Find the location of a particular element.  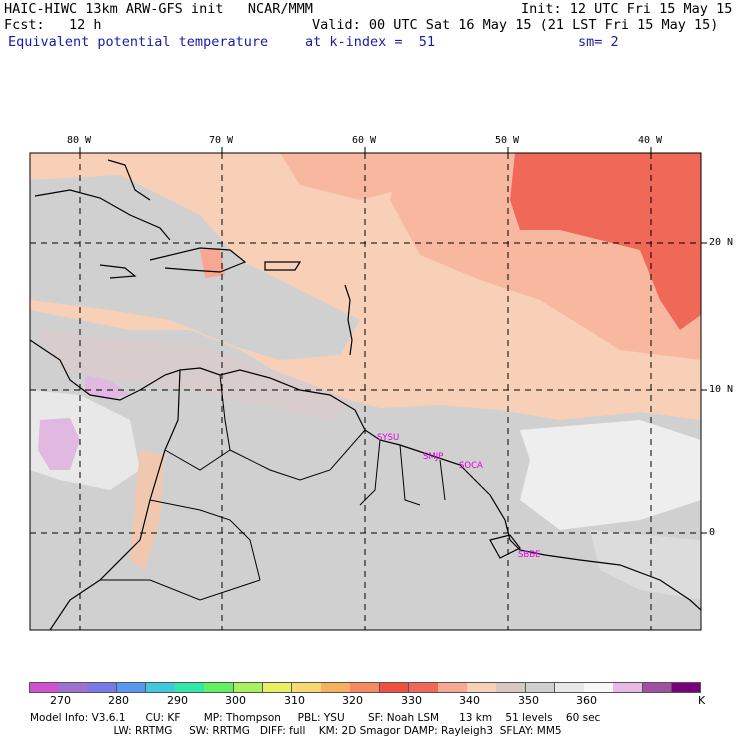

colorbar-label-280: 280 is located at coordinates (118, 700).